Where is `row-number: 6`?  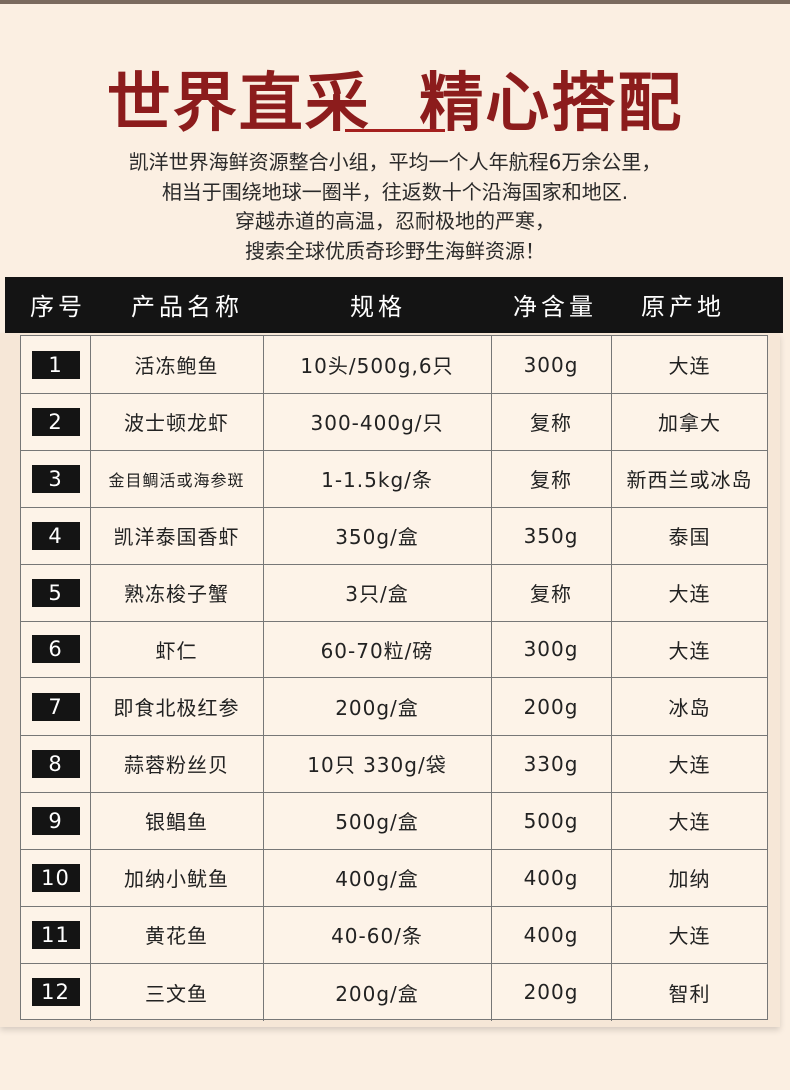
row-number: 6 is located at coordinates (55, 649).